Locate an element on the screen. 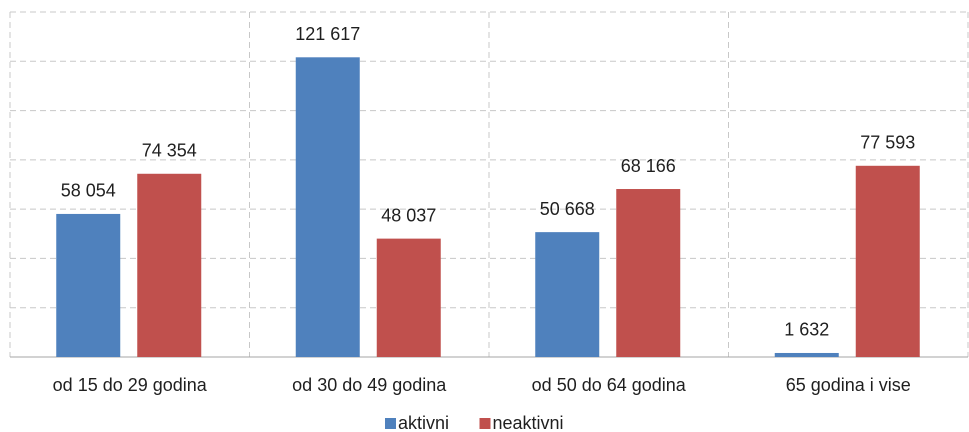 This screenshot has height=432, width=969. x-tick-label: od 15 do 29 godina is located at coordinates (130, 385).